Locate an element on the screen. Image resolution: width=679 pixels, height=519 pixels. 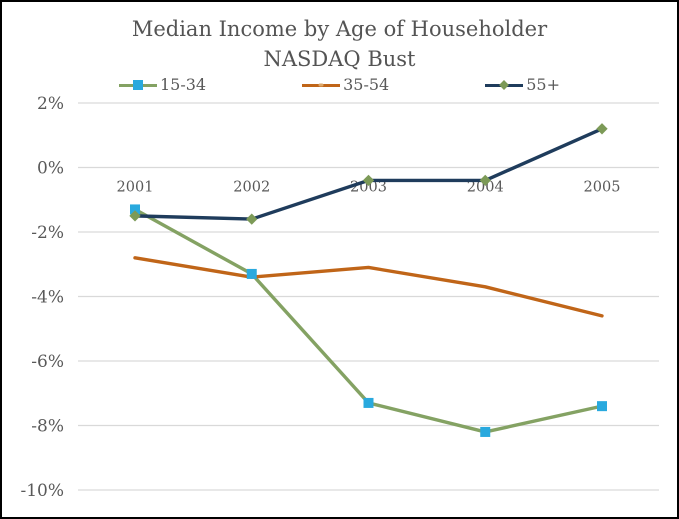
y-tick-label: 0% is located at coordinates (50, 169).